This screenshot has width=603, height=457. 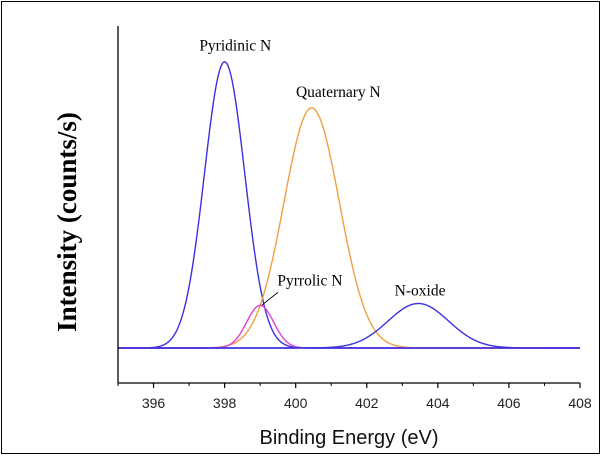 What do you see at coordinates (438, 403) in the screenshot?
I see `x-tick-label: 404` at bounding box center [438, 403].